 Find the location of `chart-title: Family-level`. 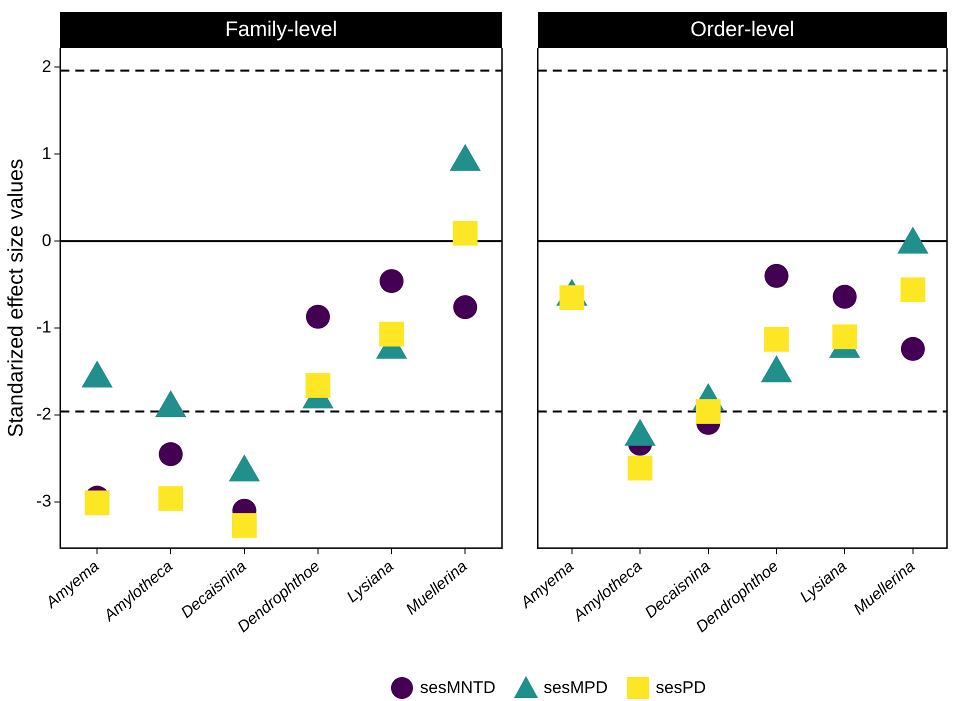

chart-title: Family-level is located at coordinates (281, 30).